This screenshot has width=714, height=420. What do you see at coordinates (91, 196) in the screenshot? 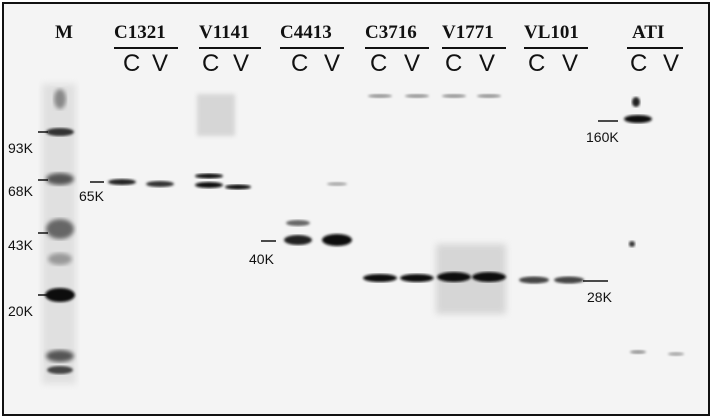
I see `band-label-65k: 65K` at bounding box center [91, 196].